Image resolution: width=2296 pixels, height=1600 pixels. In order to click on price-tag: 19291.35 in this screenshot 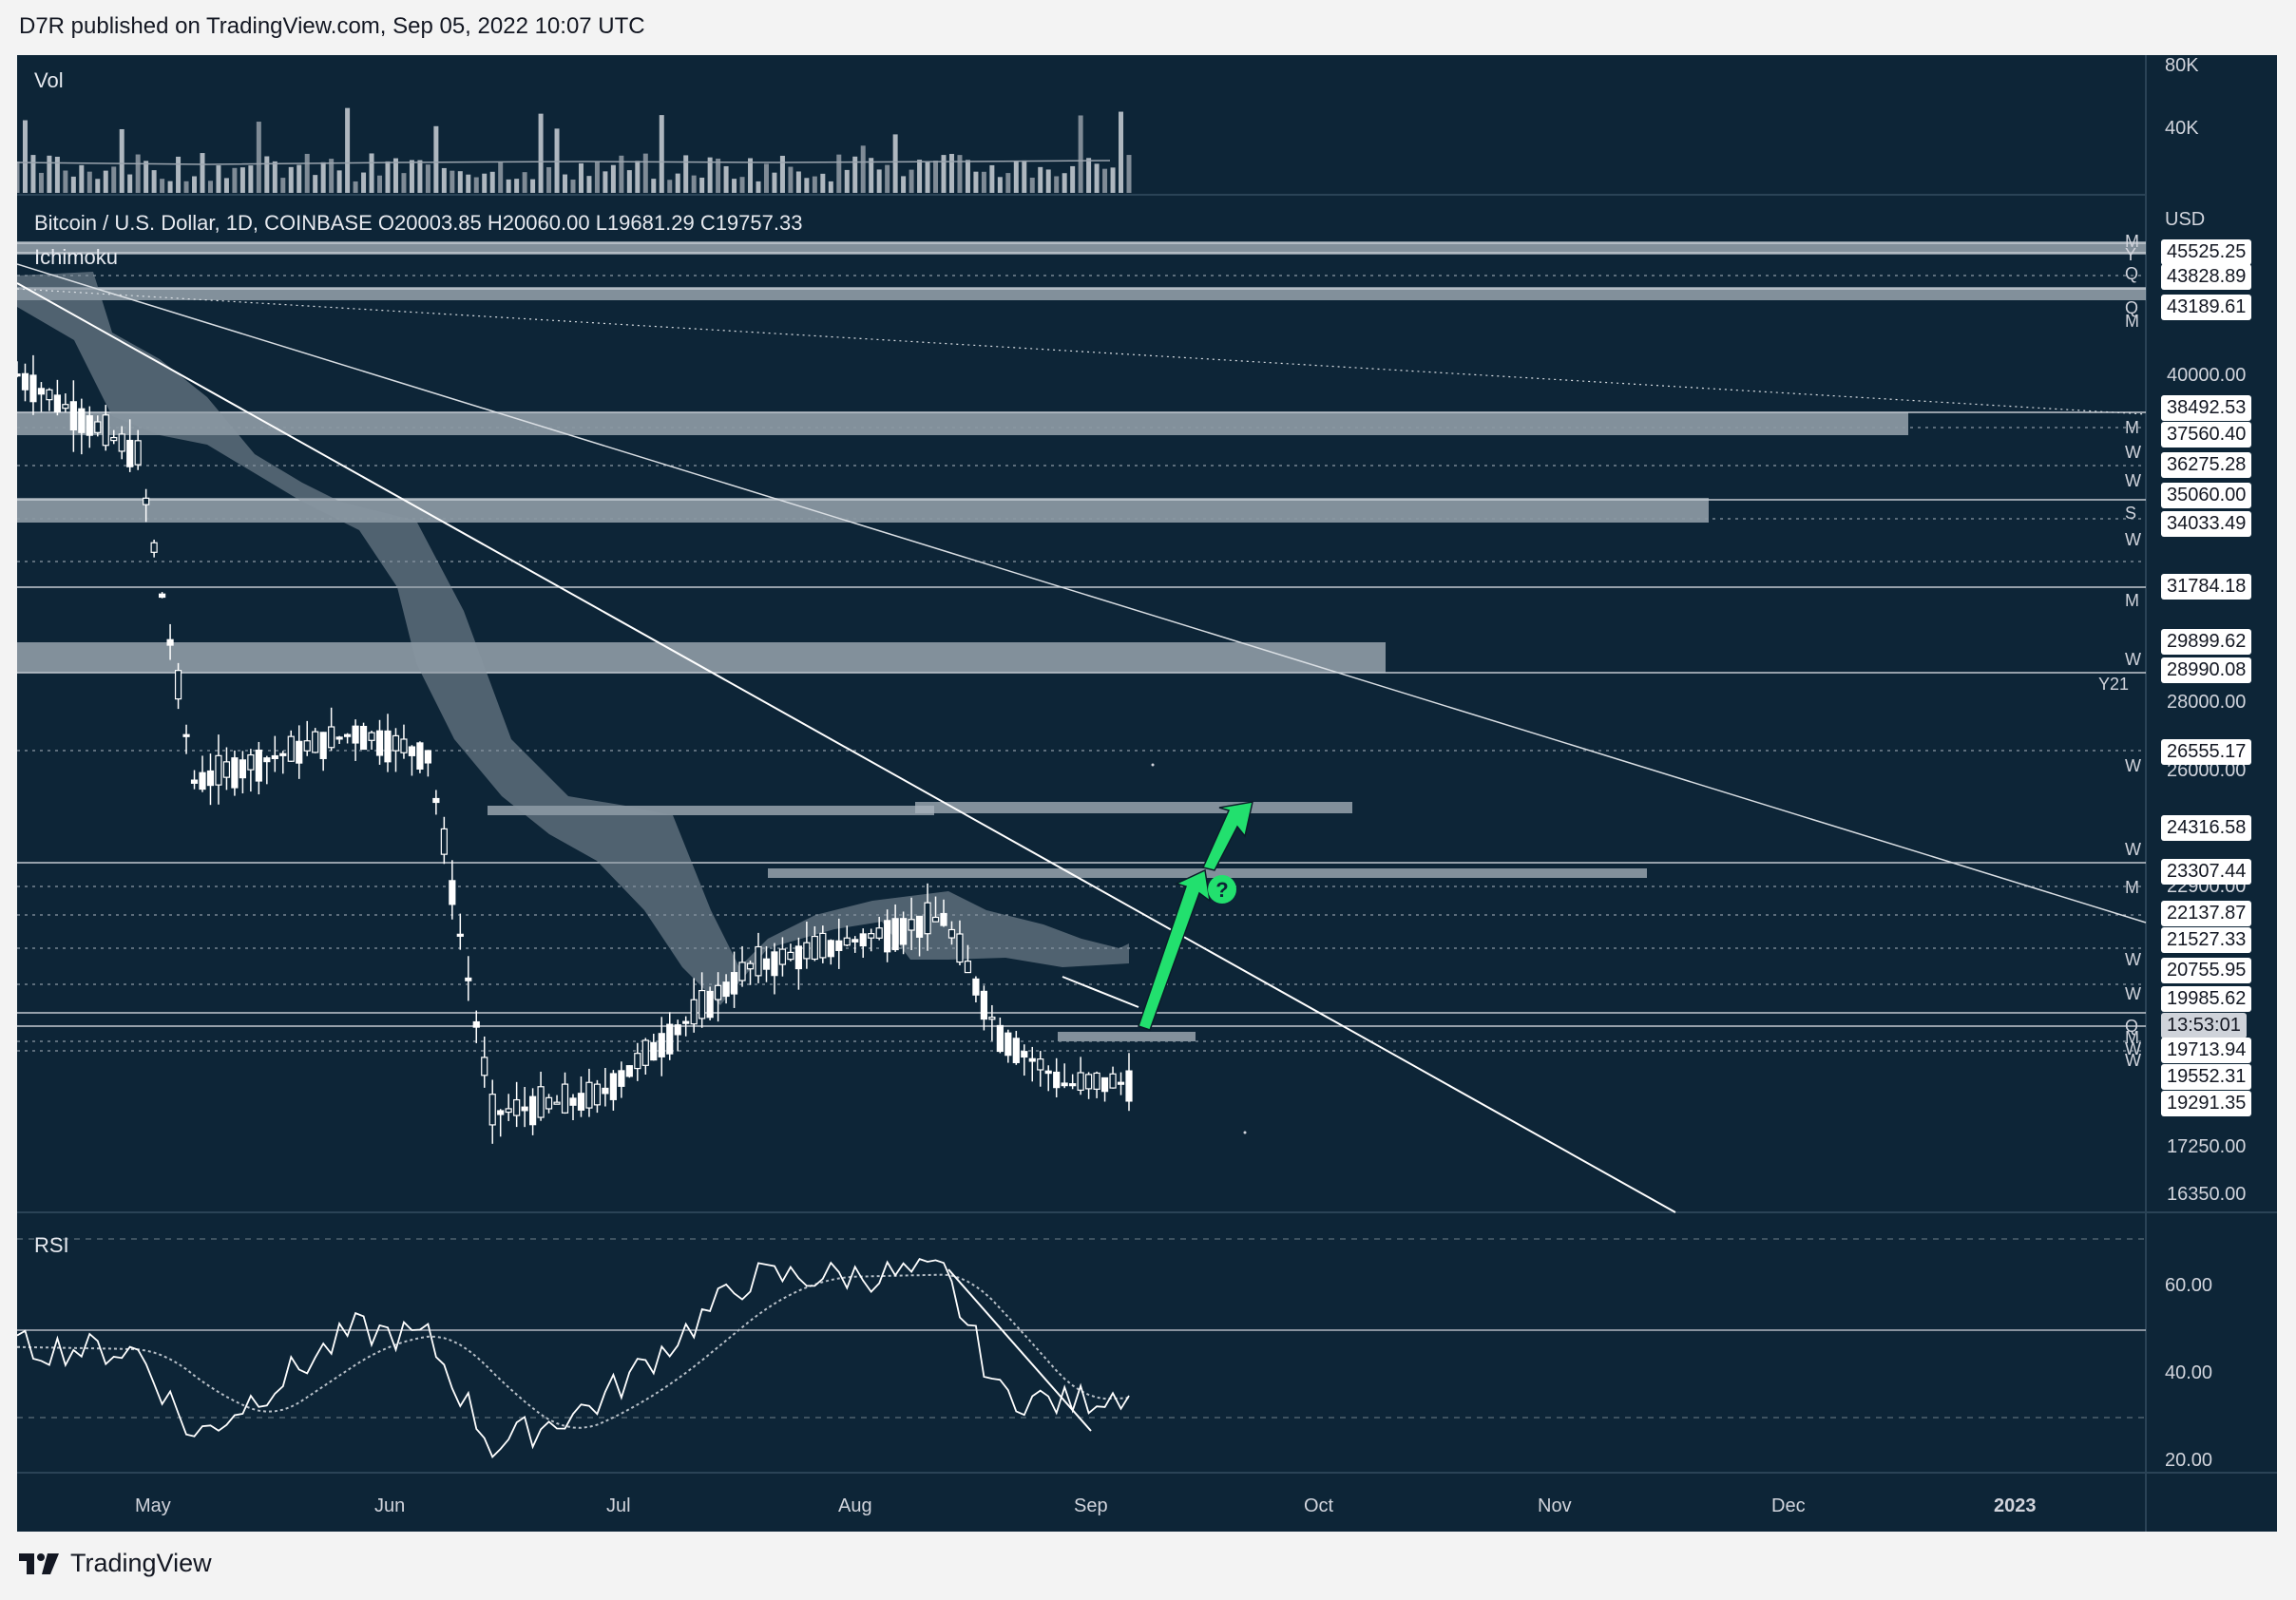, I will do `click(2206, 1103)`.